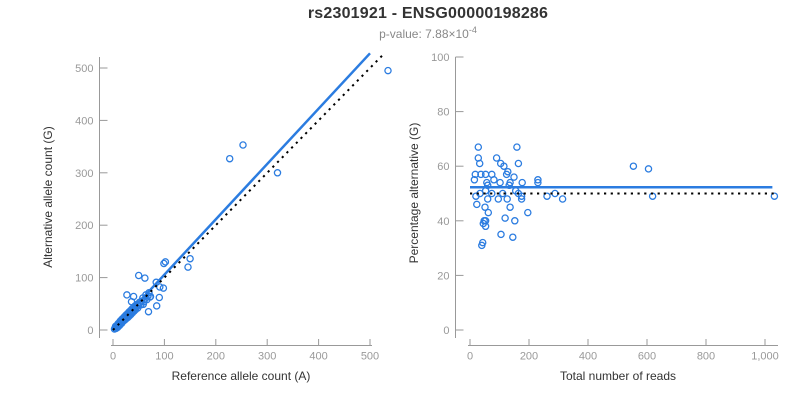  I want to click on subtitle-exponent: -4, so click(472, 30).